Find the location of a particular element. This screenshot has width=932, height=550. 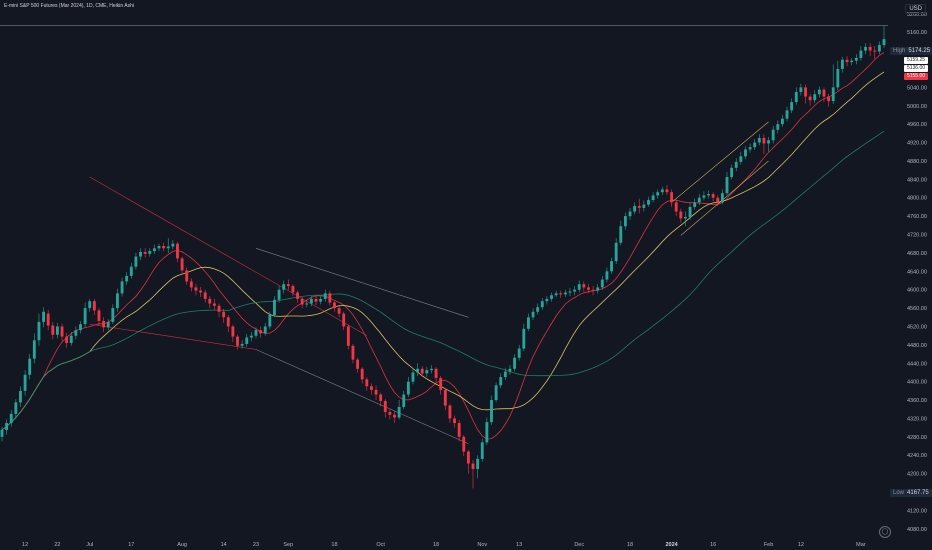

x-tick-label: Aug is located at coordinates (182, 545).